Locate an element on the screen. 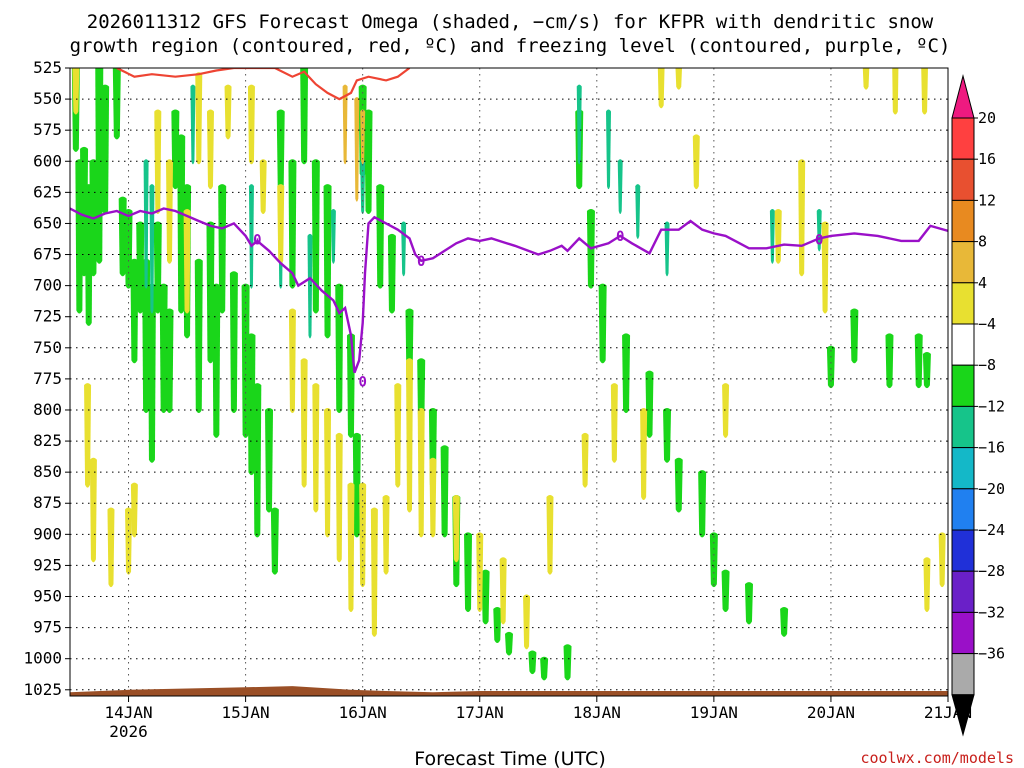  colorbar-bottom-arrow is located at coordinates (963, 715).